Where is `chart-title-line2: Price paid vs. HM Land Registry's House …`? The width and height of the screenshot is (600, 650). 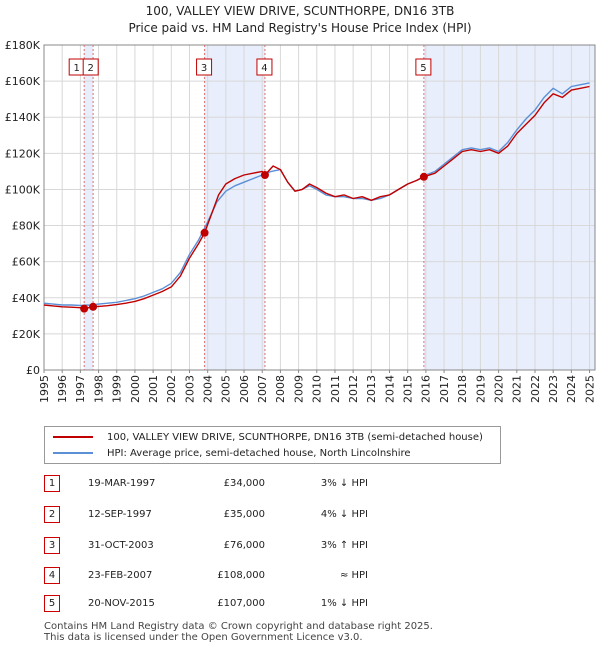 chart-title-line2: Price paid vs. HM Land Registry's House … is located at coordinates (300, 28).